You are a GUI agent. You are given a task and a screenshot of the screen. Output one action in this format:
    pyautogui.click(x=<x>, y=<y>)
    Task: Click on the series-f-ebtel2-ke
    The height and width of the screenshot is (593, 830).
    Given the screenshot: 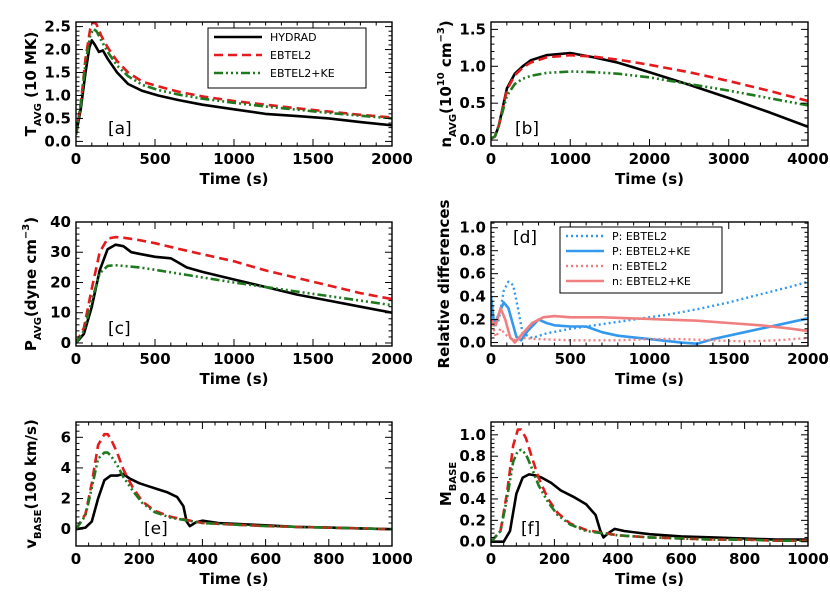 What is the action you would take?
    pyautogui.click(x=649, y=495)
    